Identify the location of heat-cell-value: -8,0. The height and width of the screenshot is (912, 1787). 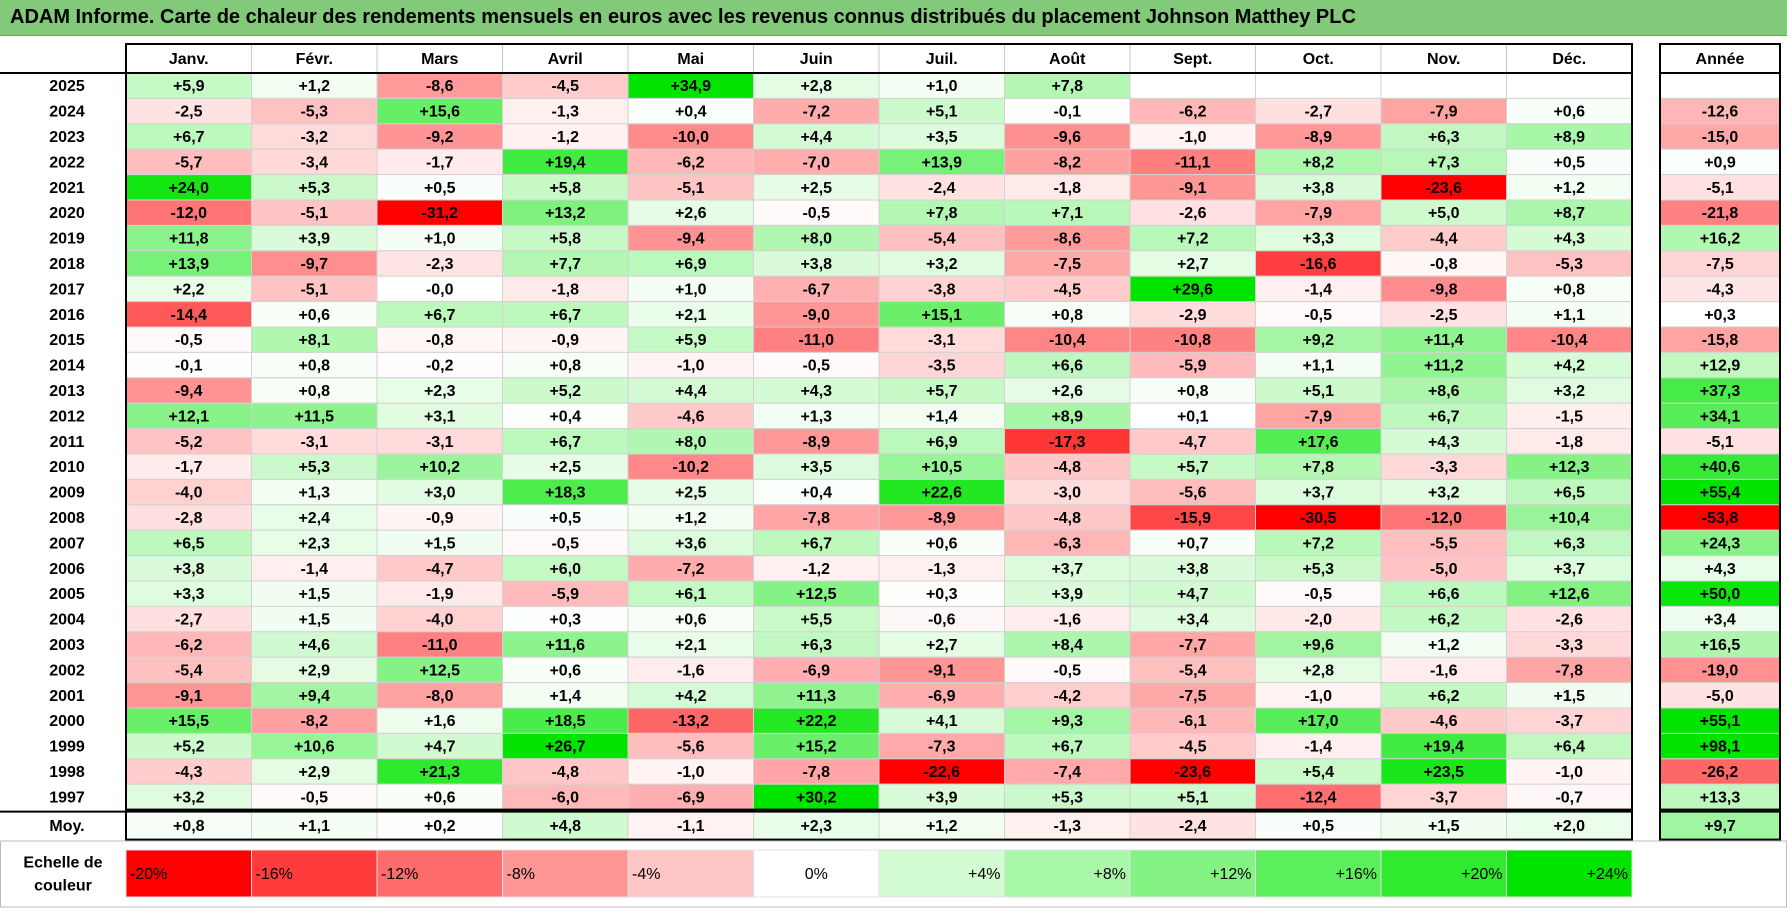
(440, 696).